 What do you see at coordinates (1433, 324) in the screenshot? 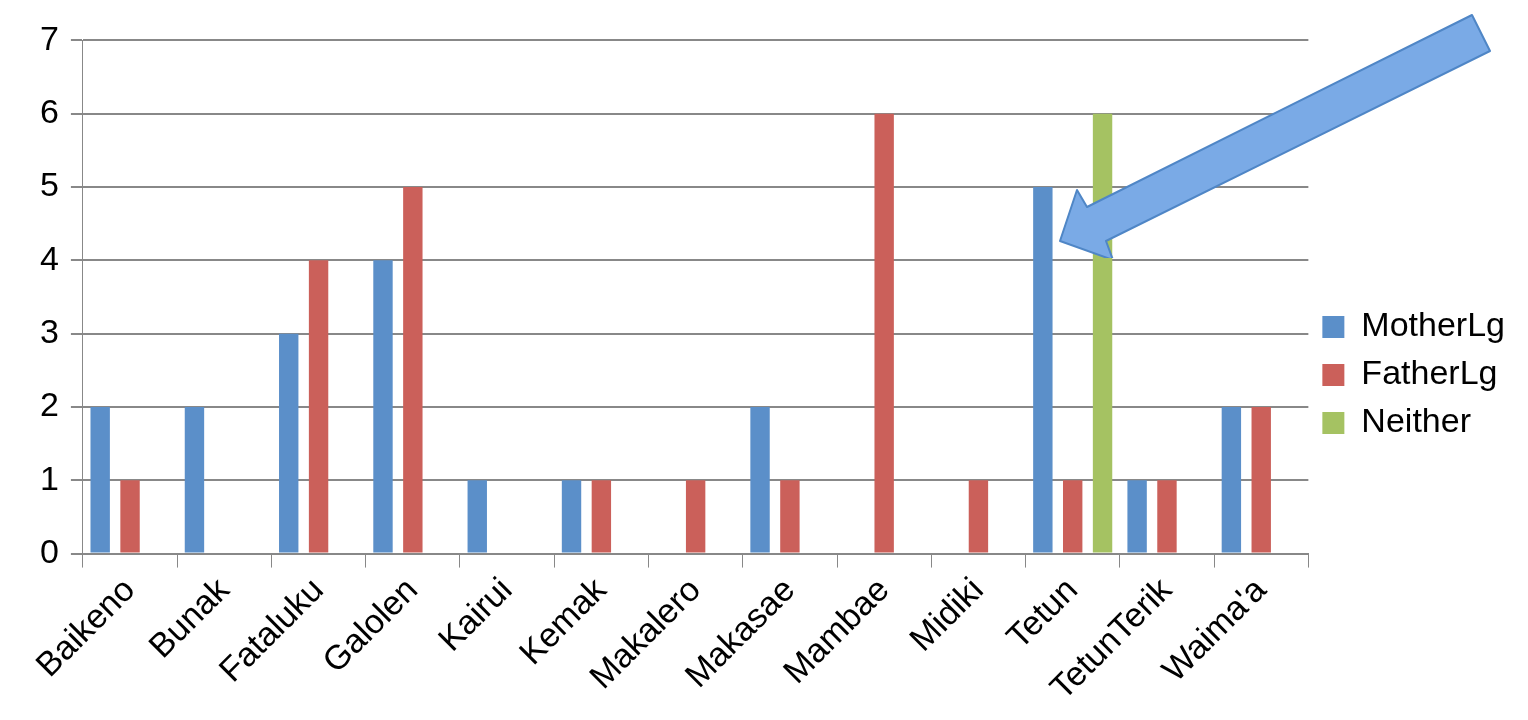
I see `legend-label: MotherLg` at bounding box center [1433, 324].